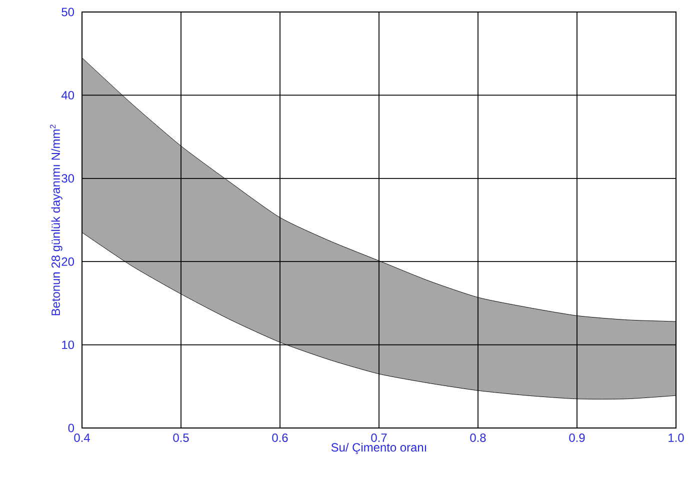 The height and width of the screenshot is (492, 689). Describe the element at coordinates (379, 438) in the screenshot. I see `x-tick-label: 0.7` at that location.